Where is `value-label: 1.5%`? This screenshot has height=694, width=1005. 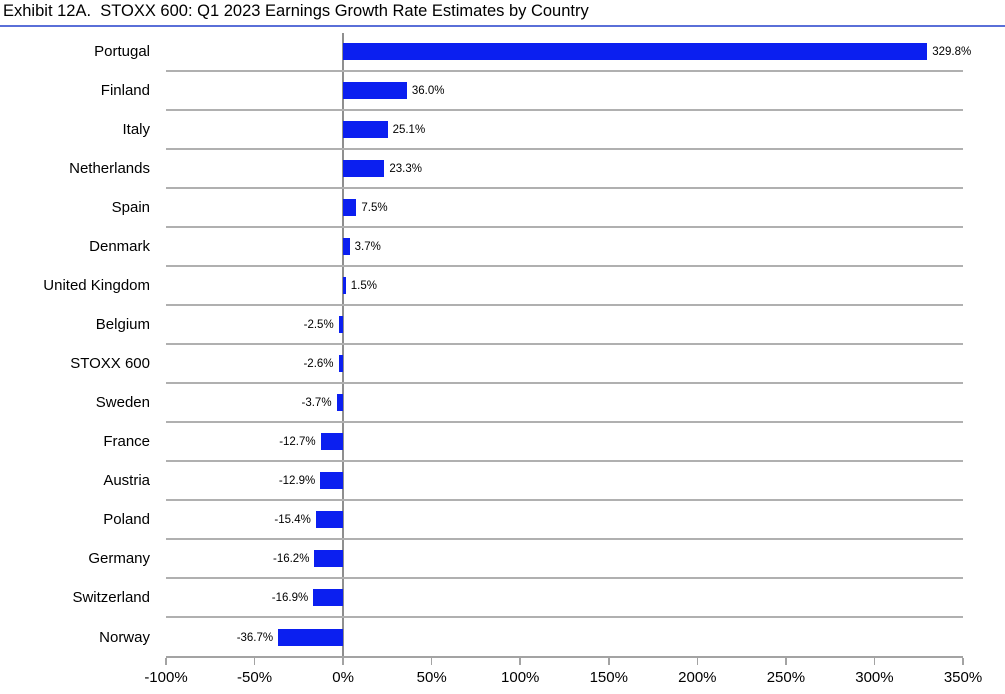 value-label: 1.5% is located at coordinates (363, 285).